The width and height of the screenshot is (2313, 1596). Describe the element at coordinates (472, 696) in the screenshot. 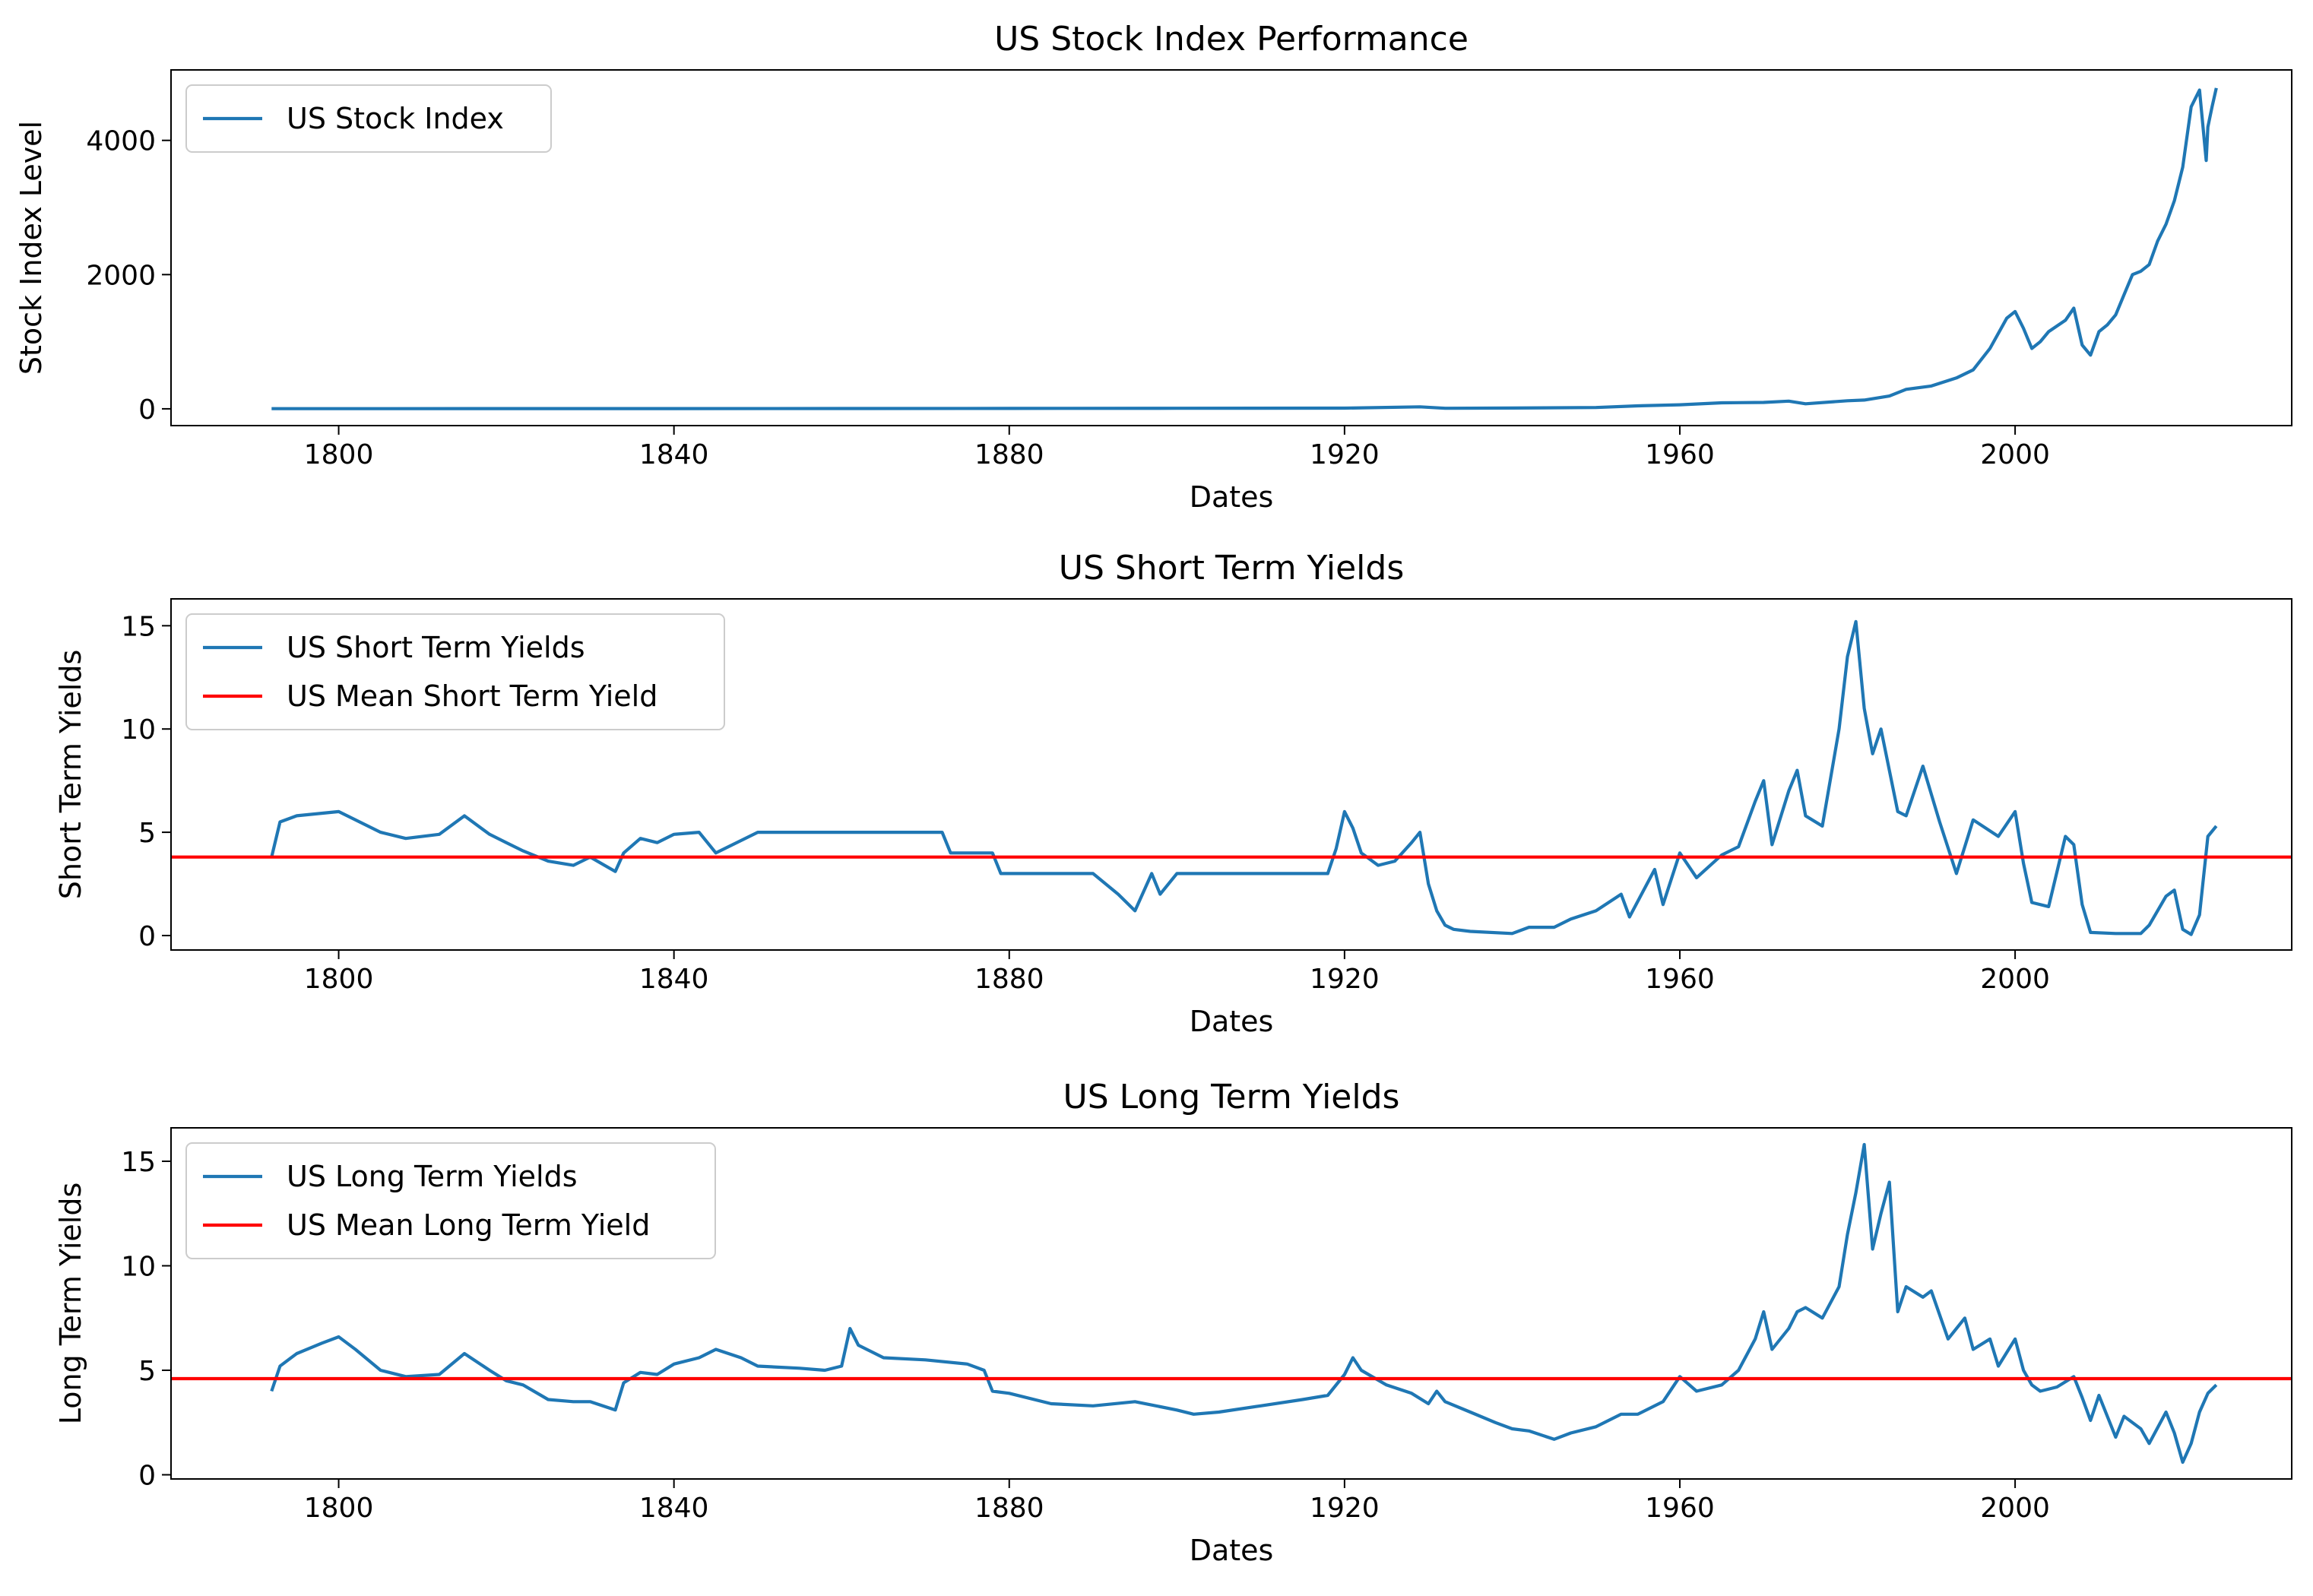

I see `legend-label: US Mean Short Term Yield` at that location.